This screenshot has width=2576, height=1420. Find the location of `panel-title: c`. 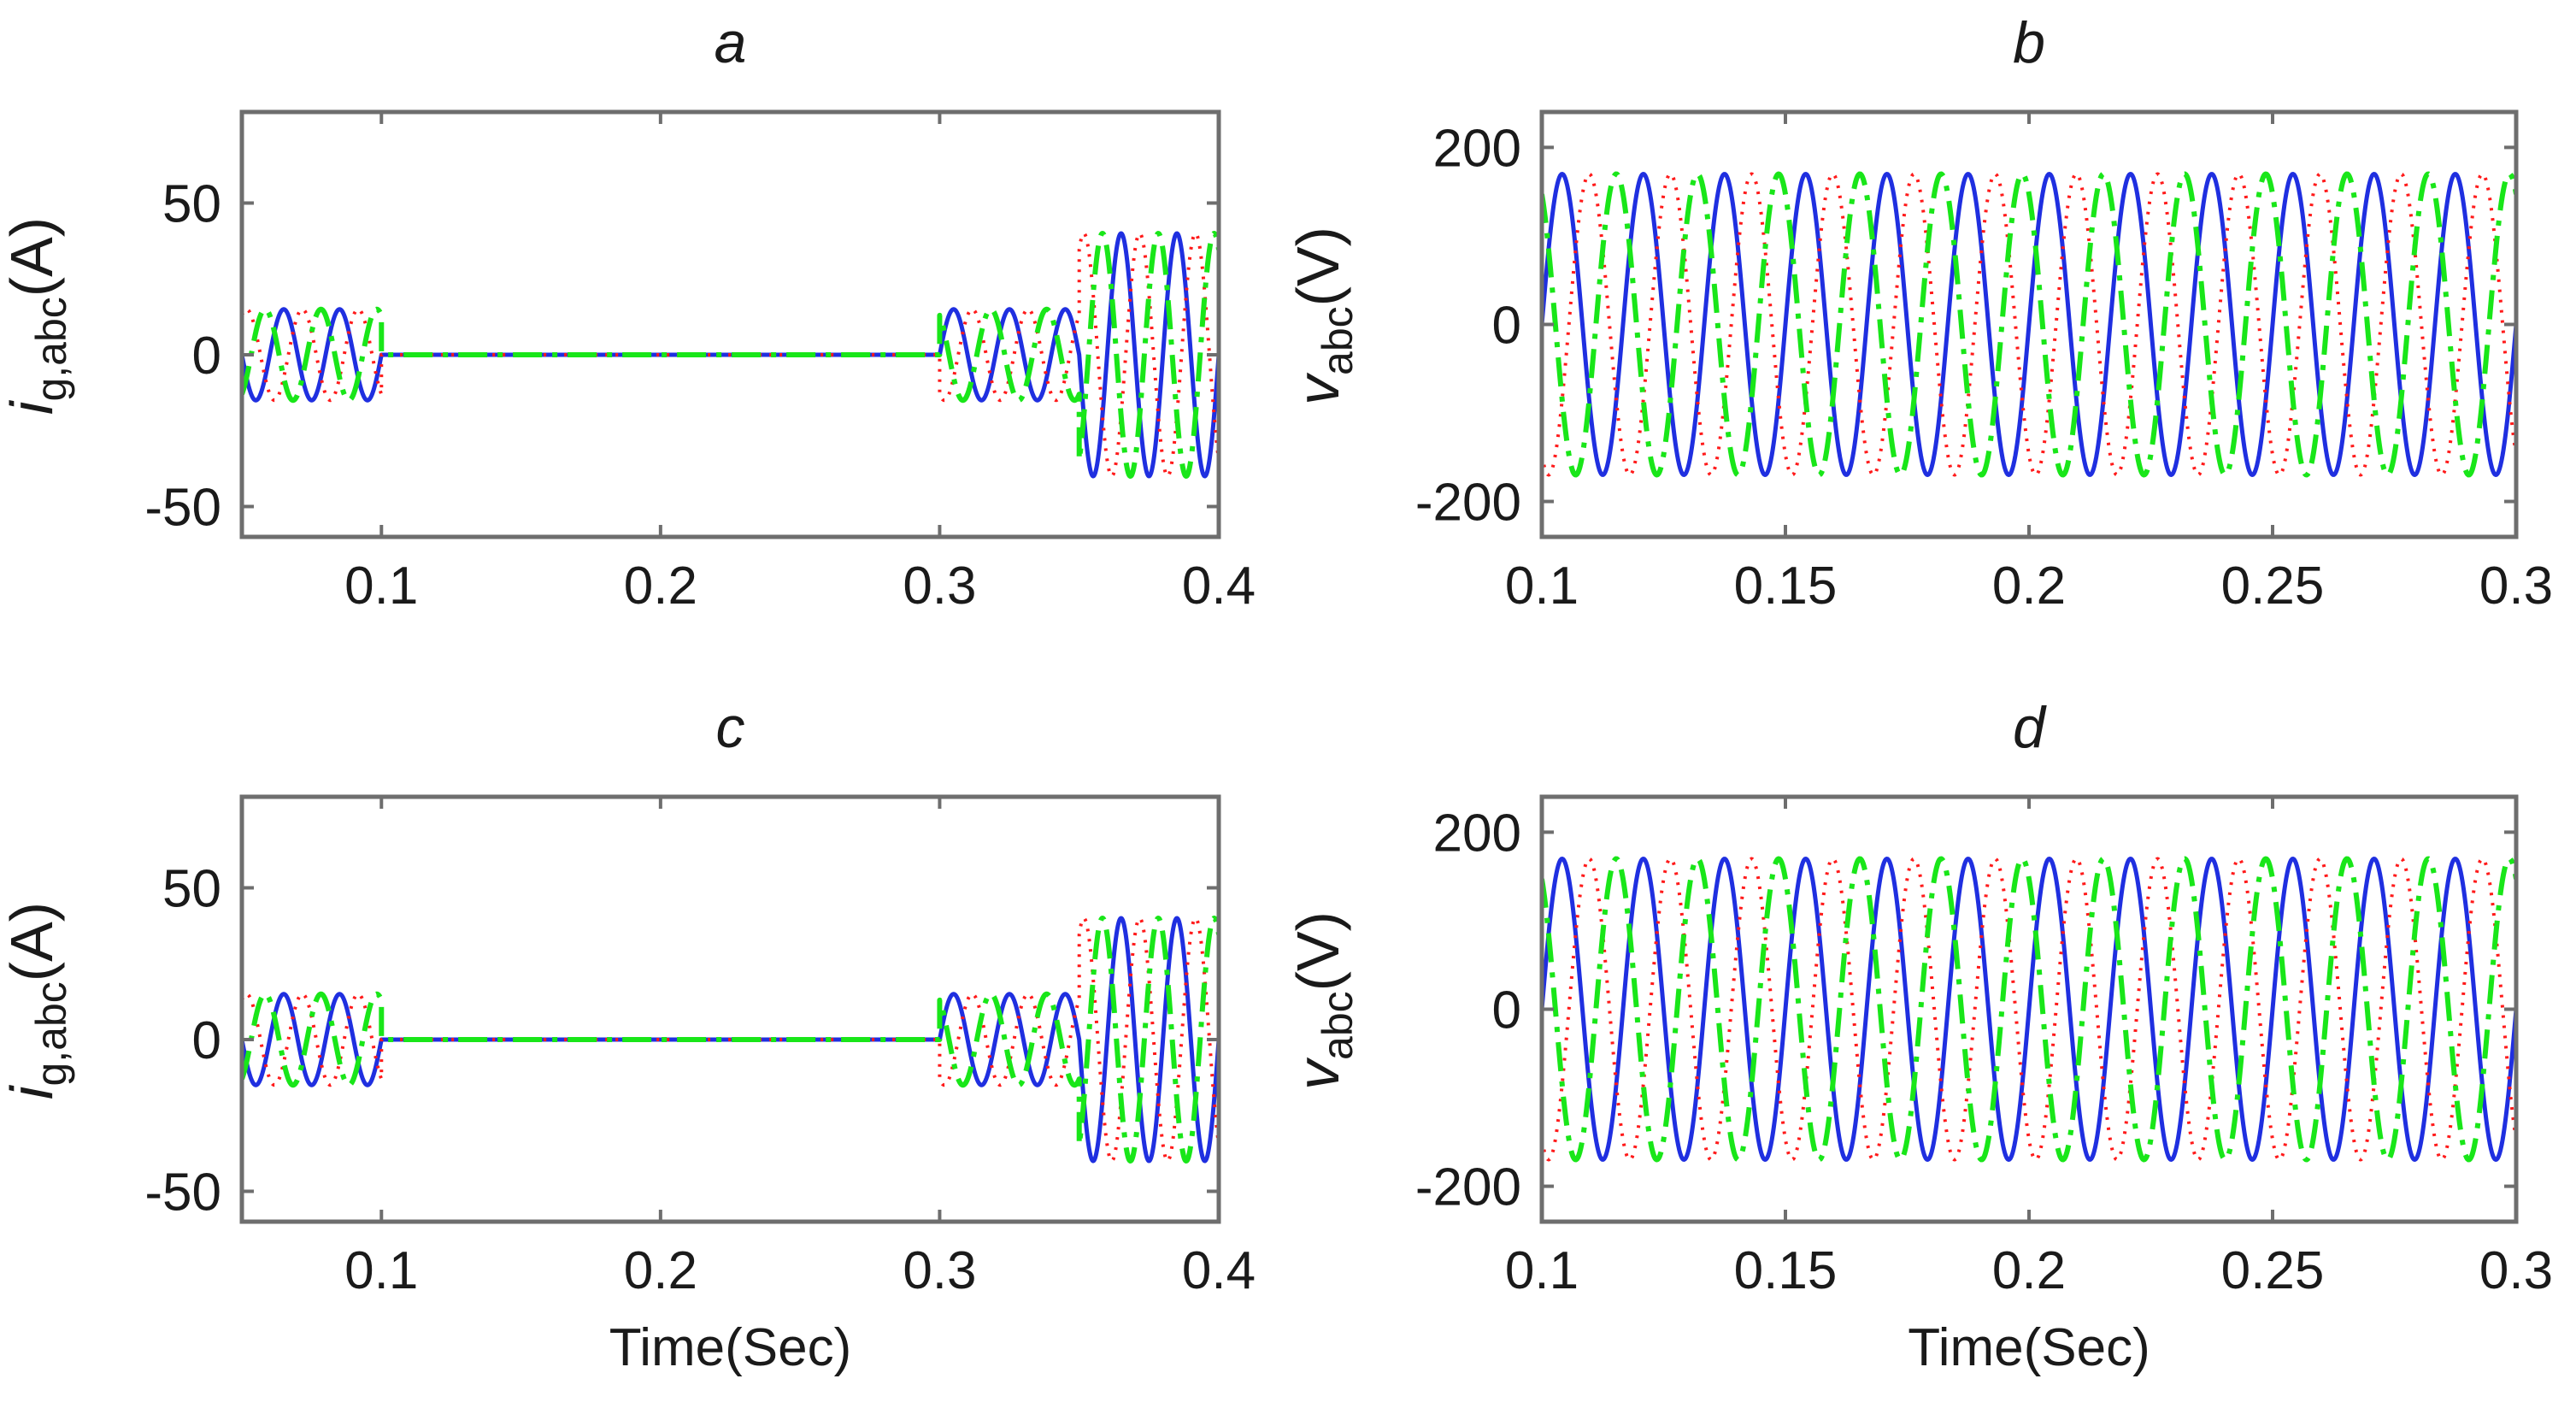

panel-title: c is located at coordinates (730, 728).